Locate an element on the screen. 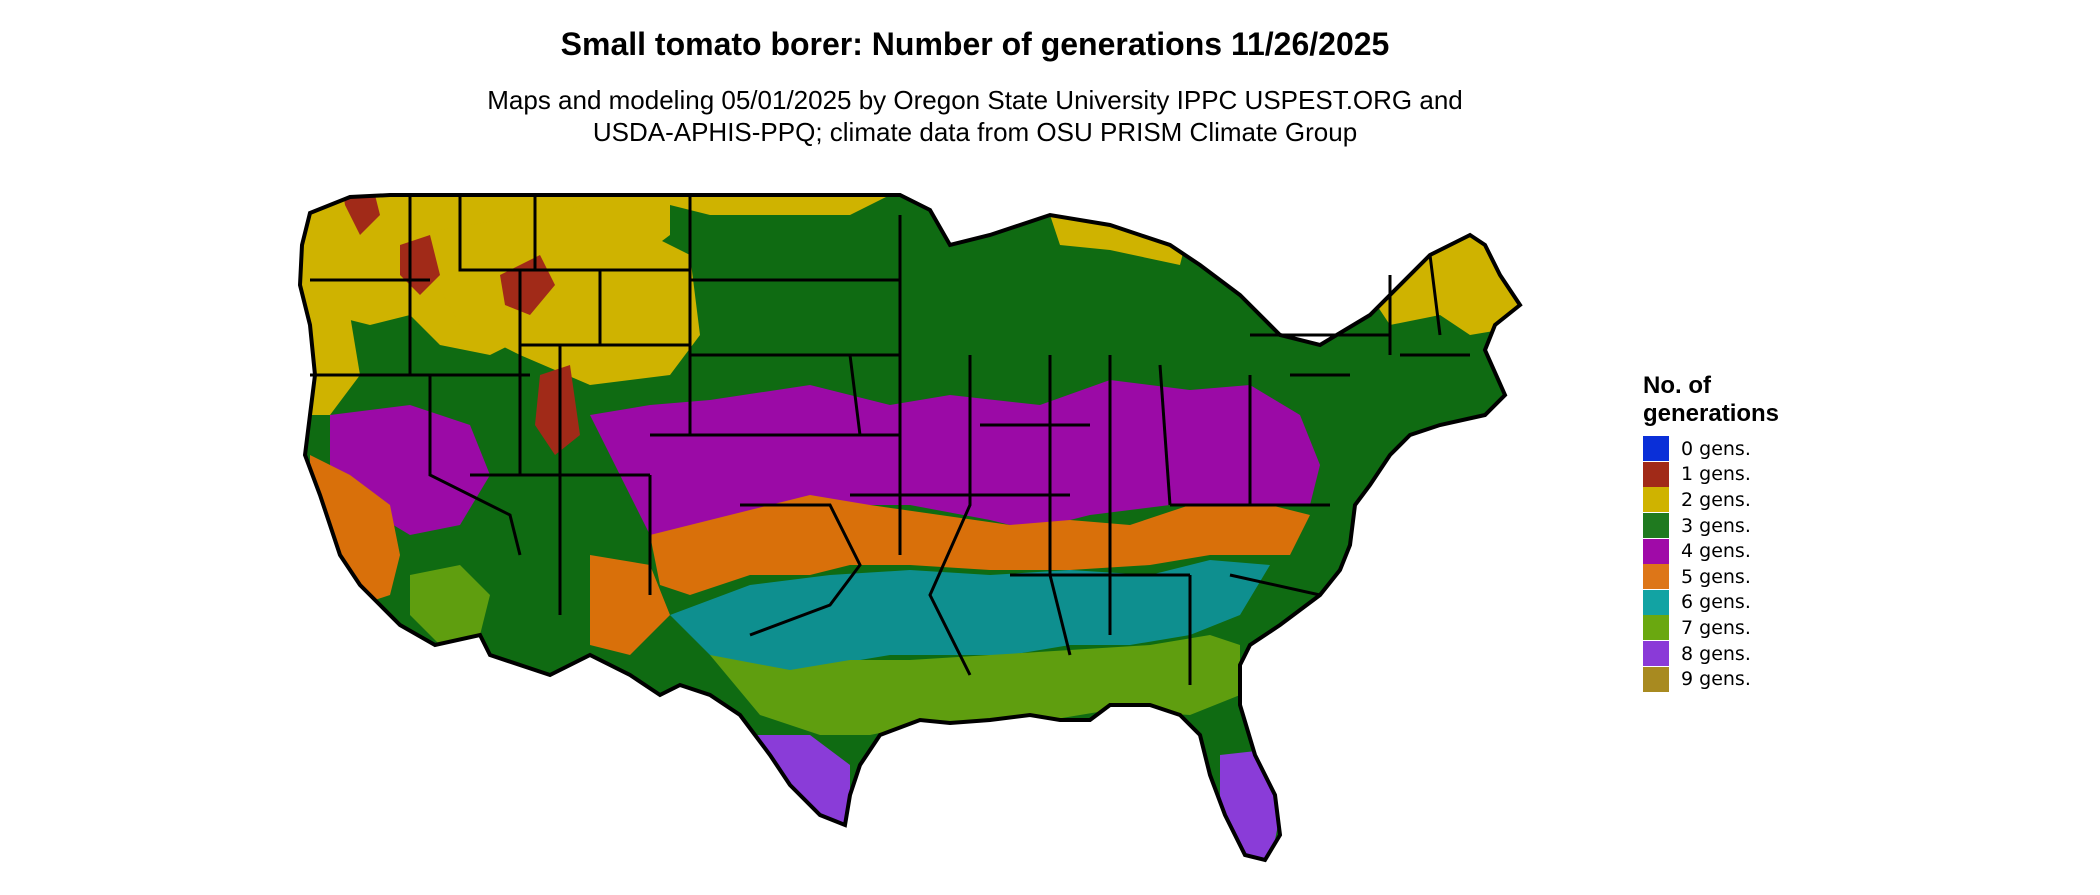 This screenshot has width=2100, height=895. legend-label: 9 gens. is located at coordinates (1716, 679).